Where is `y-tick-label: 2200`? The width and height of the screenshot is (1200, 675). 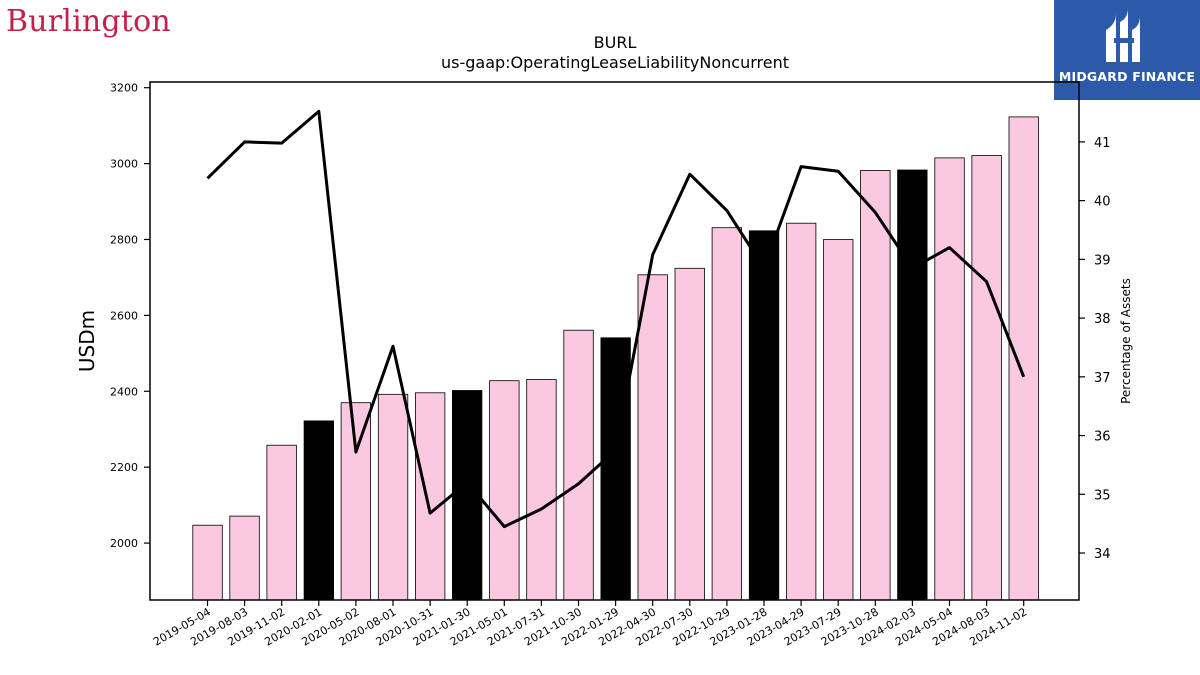
y-tick-label: 2200 is located at coordinates (124, 467).